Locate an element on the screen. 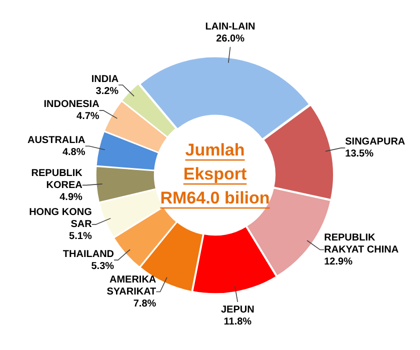 This screenshot has width=420, height=350. slice-label: AUSTRALIA is located at coordinates (56, 140).